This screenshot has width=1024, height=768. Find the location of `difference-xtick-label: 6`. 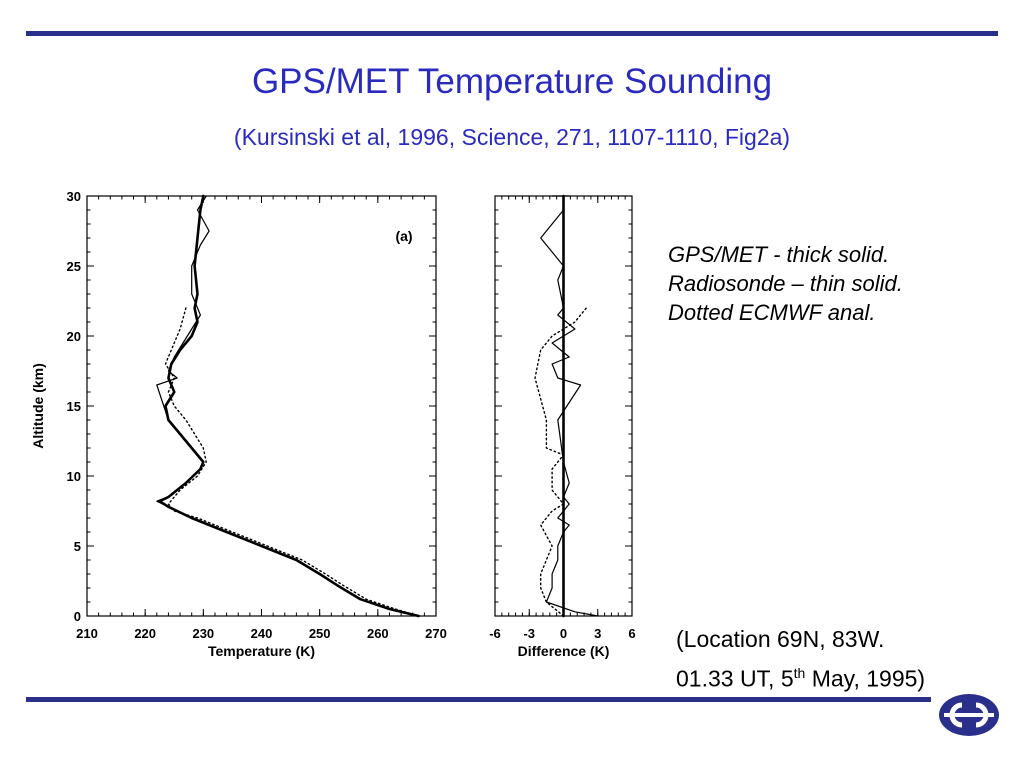

difference-xtick-label: 6 is located at coordinates (631, 633).